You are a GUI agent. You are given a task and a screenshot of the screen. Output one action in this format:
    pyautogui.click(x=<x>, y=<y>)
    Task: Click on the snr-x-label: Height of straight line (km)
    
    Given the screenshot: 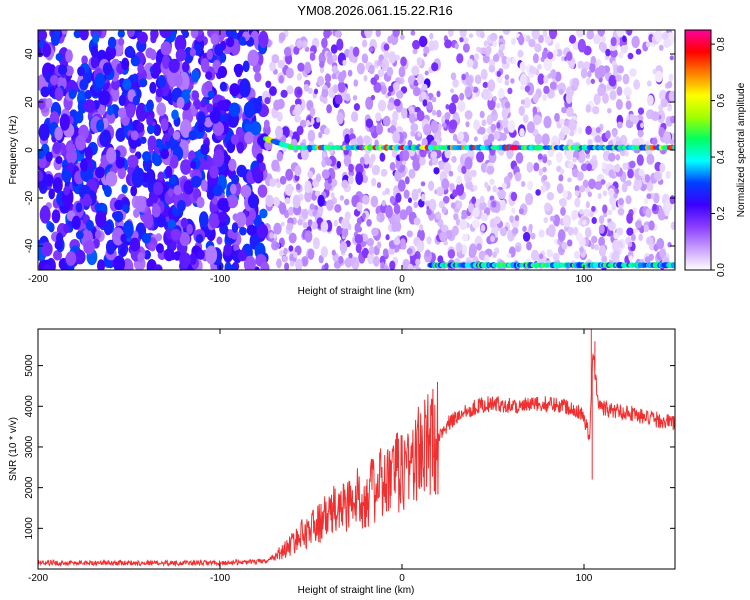 What is the action you would take?
    pyautogui.click(x=356, y=590)
    